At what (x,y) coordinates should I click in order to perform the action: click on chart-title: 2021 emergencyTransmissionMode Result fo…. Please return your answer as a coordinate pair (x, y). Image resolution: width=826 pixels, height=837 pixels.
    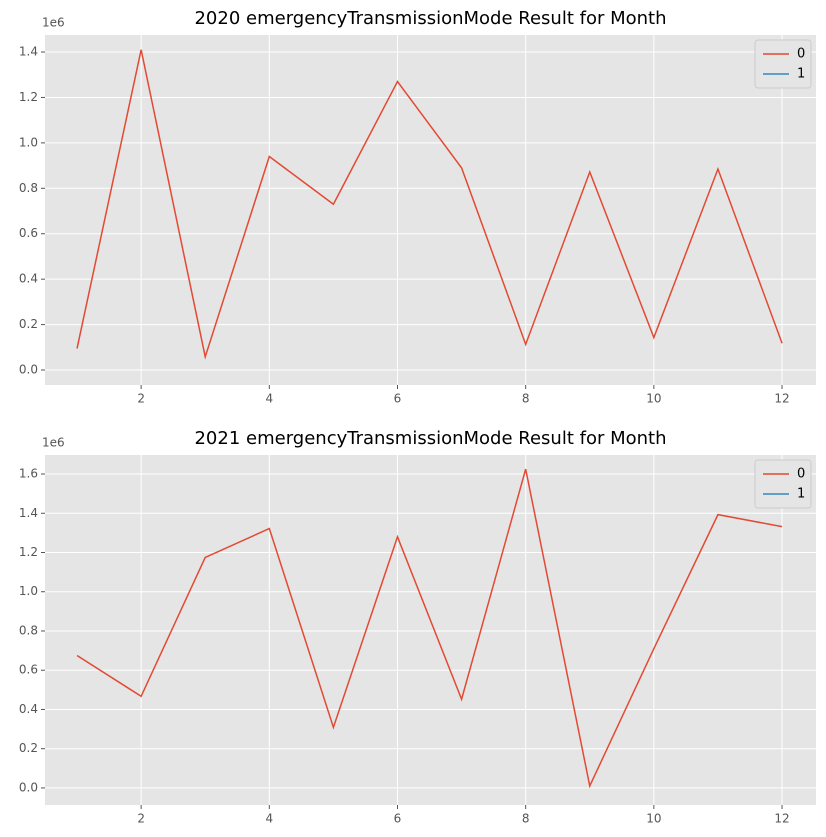
    Looking at the image, I should click on (430, 438).